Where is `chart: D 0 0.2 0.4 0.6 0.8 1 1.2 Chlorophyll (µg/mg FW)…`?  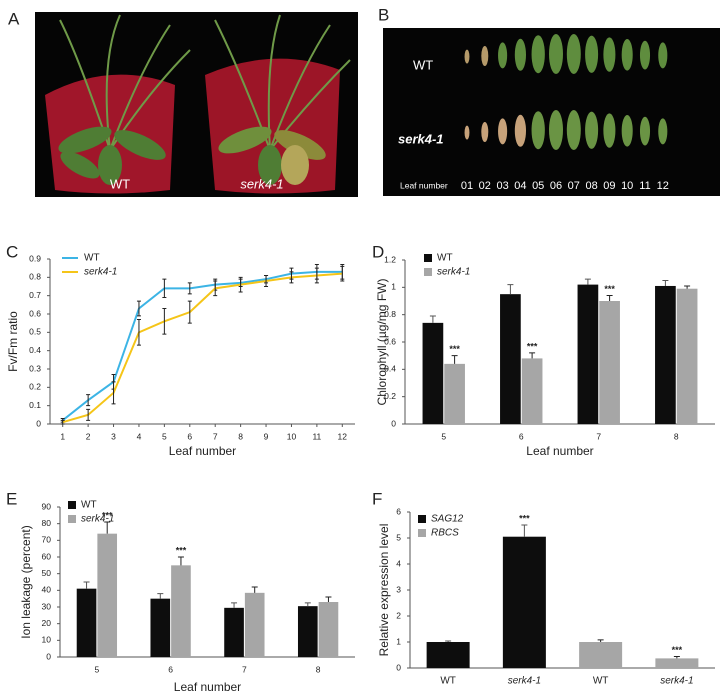
chart: D 0 0.2 0.4 0.6 0.8 1 1.2 Chlorophyll (µg/mg FW)… is located at coordinates (543, 350).